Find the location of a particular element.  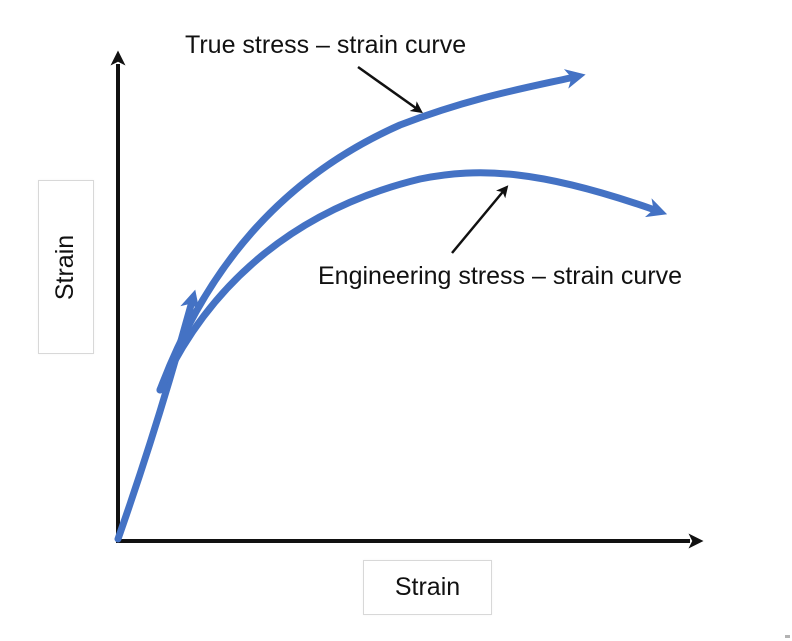

engineering-curve-pointer-arrow is located at coordinates (480, 219).